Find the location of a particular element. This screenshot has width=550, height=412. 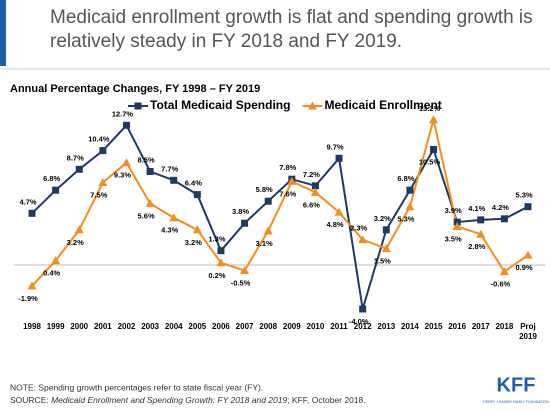

x-tick-label: 2015 is located at coordinates (434, 326).